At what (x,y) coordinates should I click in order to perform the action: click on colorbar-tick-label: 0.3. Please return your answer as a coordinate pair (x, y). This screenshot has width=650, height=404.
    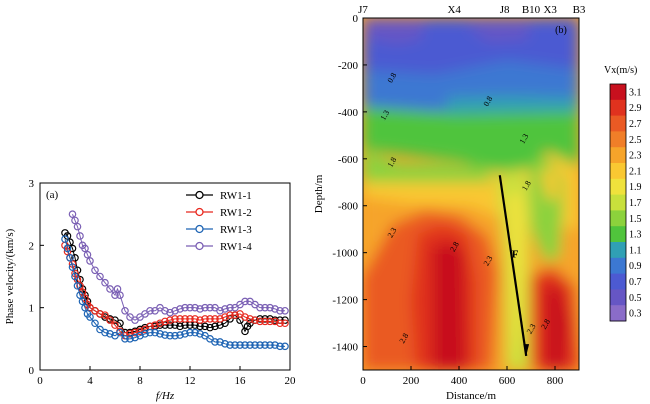
    Looking at the image, I should click on (635, 314).